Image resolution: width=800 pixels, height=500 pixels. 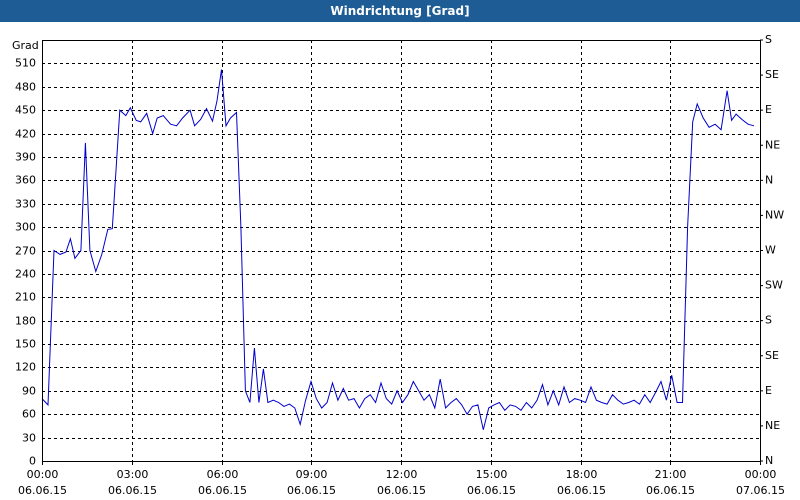 I want to click on x-tick-label: 18:00, so click(x=582, y=474).